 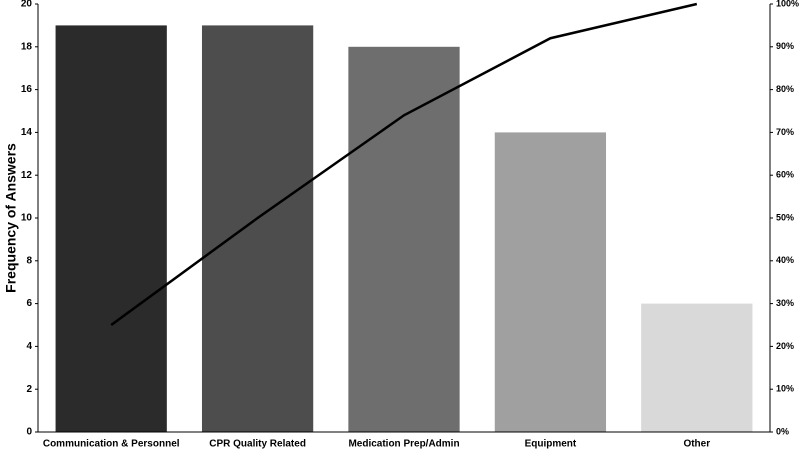 I want to click on y2-tick-label: 0%, so click(x=782, y=431).